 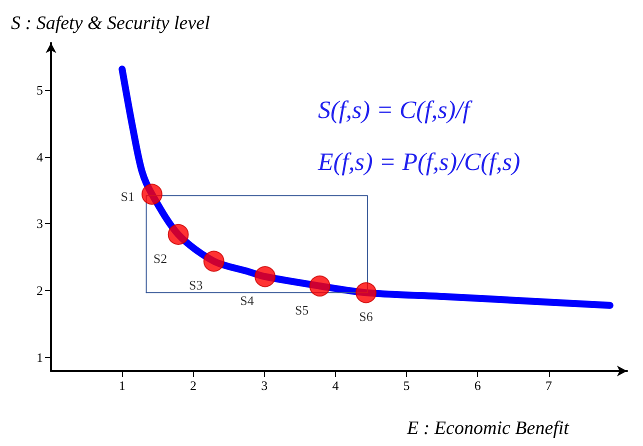 What do you see at coordinates (160, 258) in the screenshot?
I see `data-label: S2` at bounding box center [160, 258].